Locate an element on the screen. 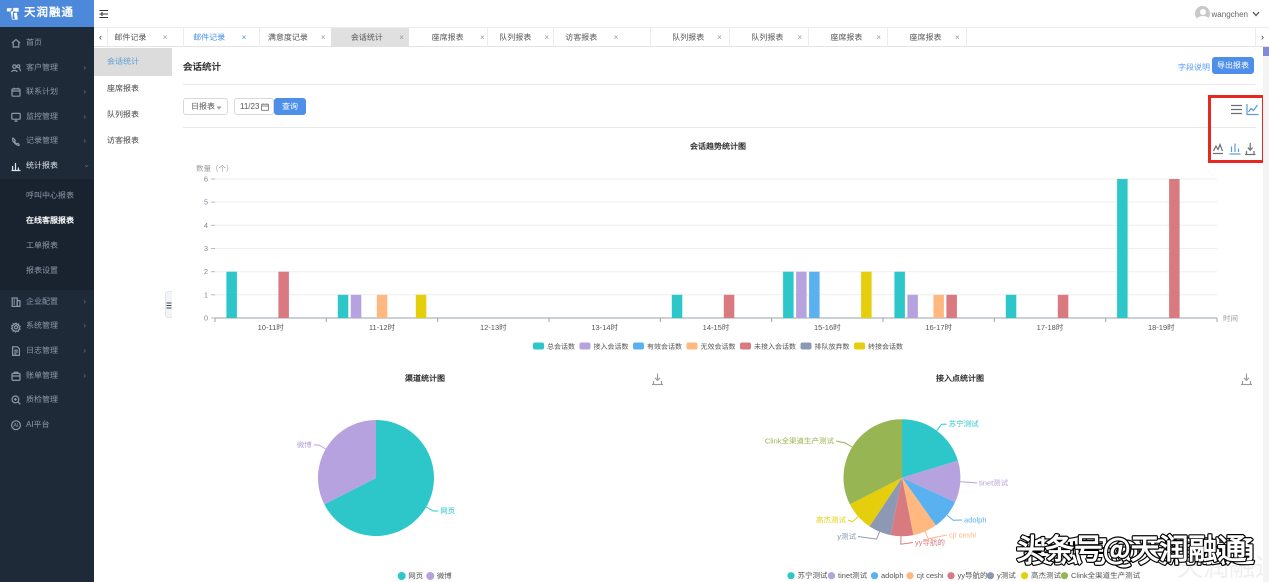  svg-text: 5 is located at coordinates (206, 202).